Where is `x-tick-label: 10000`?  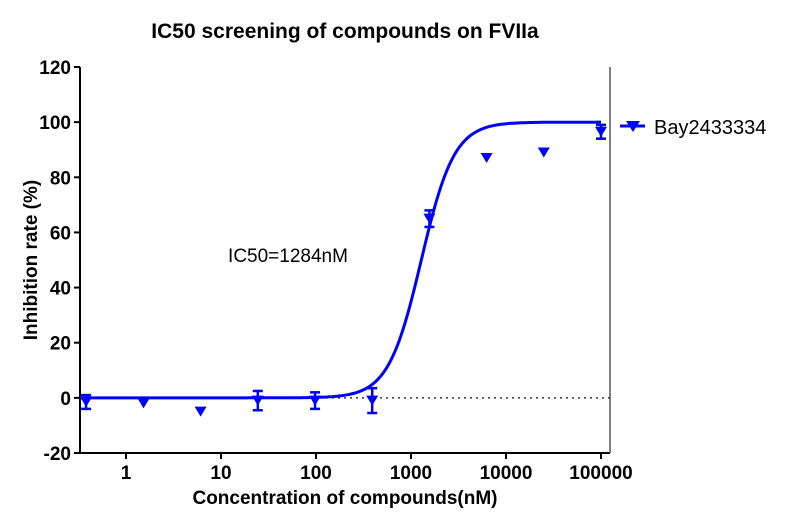
x-tick-label: 10000 is located at coordinates (506, 473).